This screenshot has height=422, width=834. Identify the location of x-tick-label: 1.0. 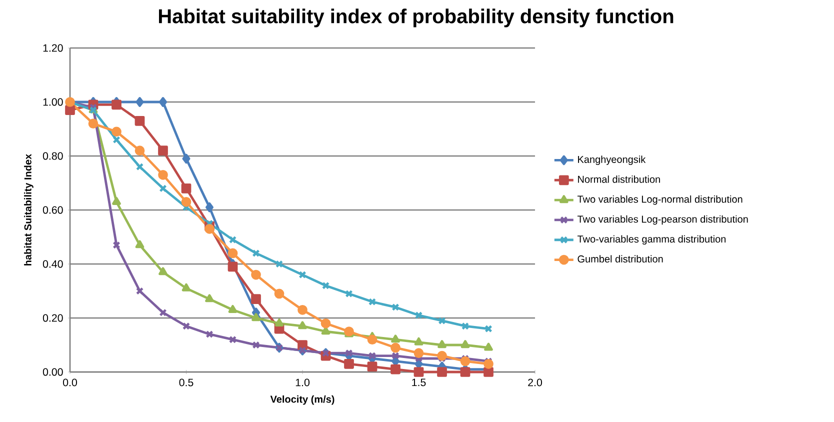
(303, 382).